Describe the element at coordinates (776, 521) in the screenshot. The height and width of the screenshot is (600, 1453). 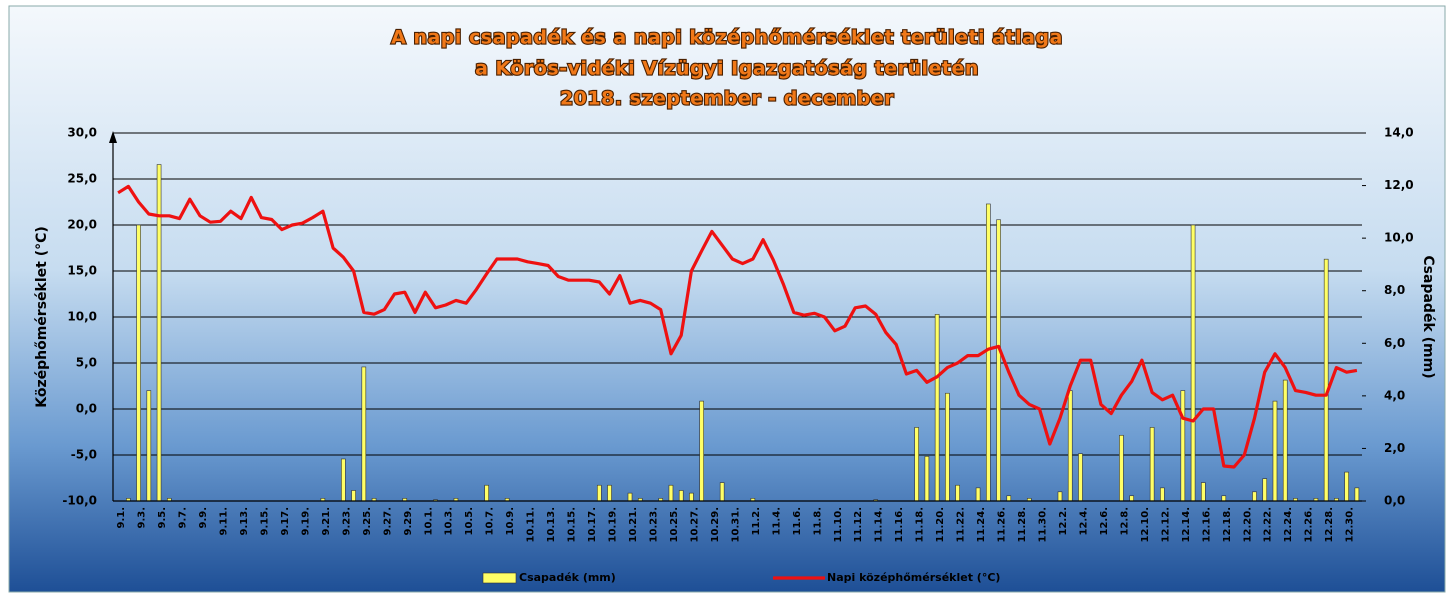
I see `x-tick-label: 11.4.` at that location.